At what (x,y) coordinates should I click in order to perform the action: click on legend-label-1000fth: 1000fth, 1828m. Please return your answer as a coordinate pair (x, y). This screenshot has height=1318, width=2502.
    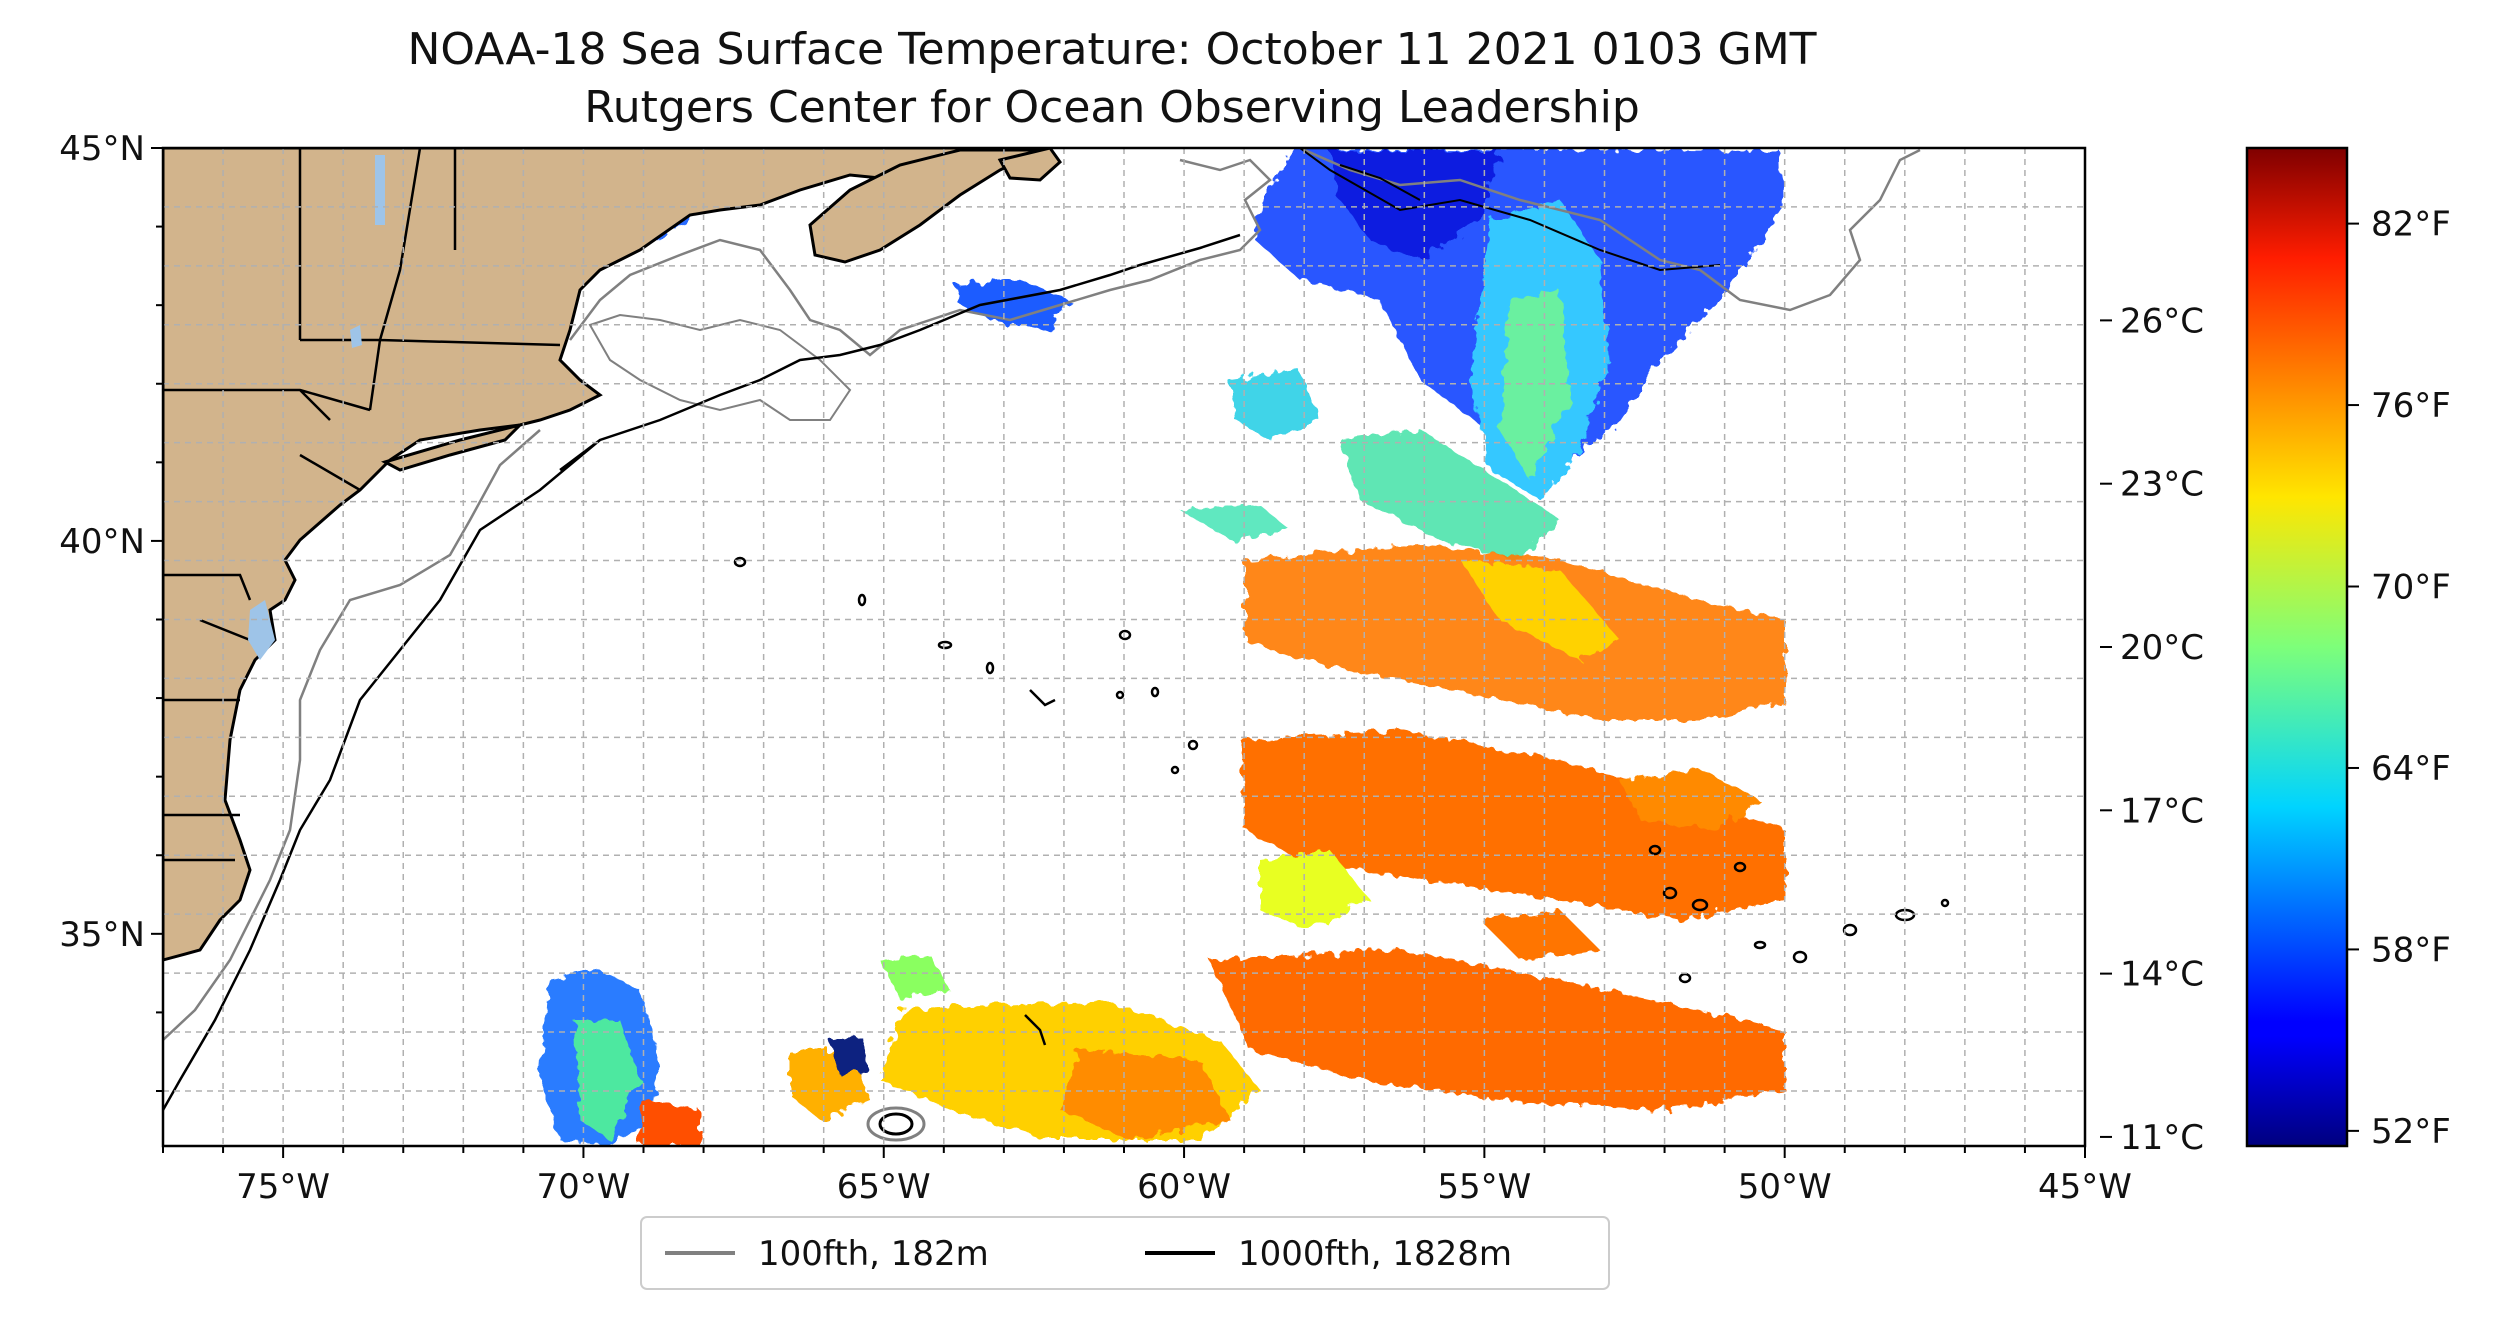
    Looking at the image, I should click on (1375, 1254).